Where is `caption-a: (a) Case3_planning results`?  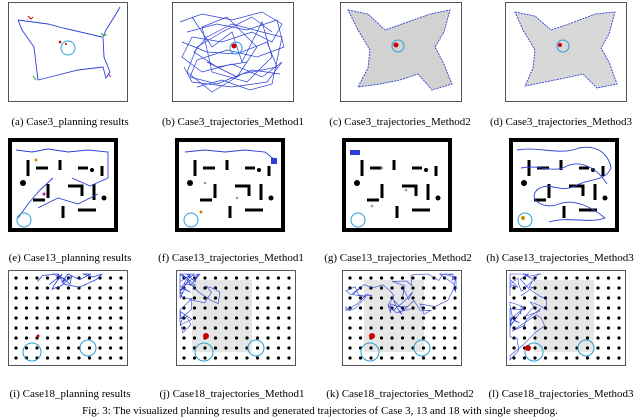
caption-a: (a) Case3_planning results is located at coordinates (70, 122).